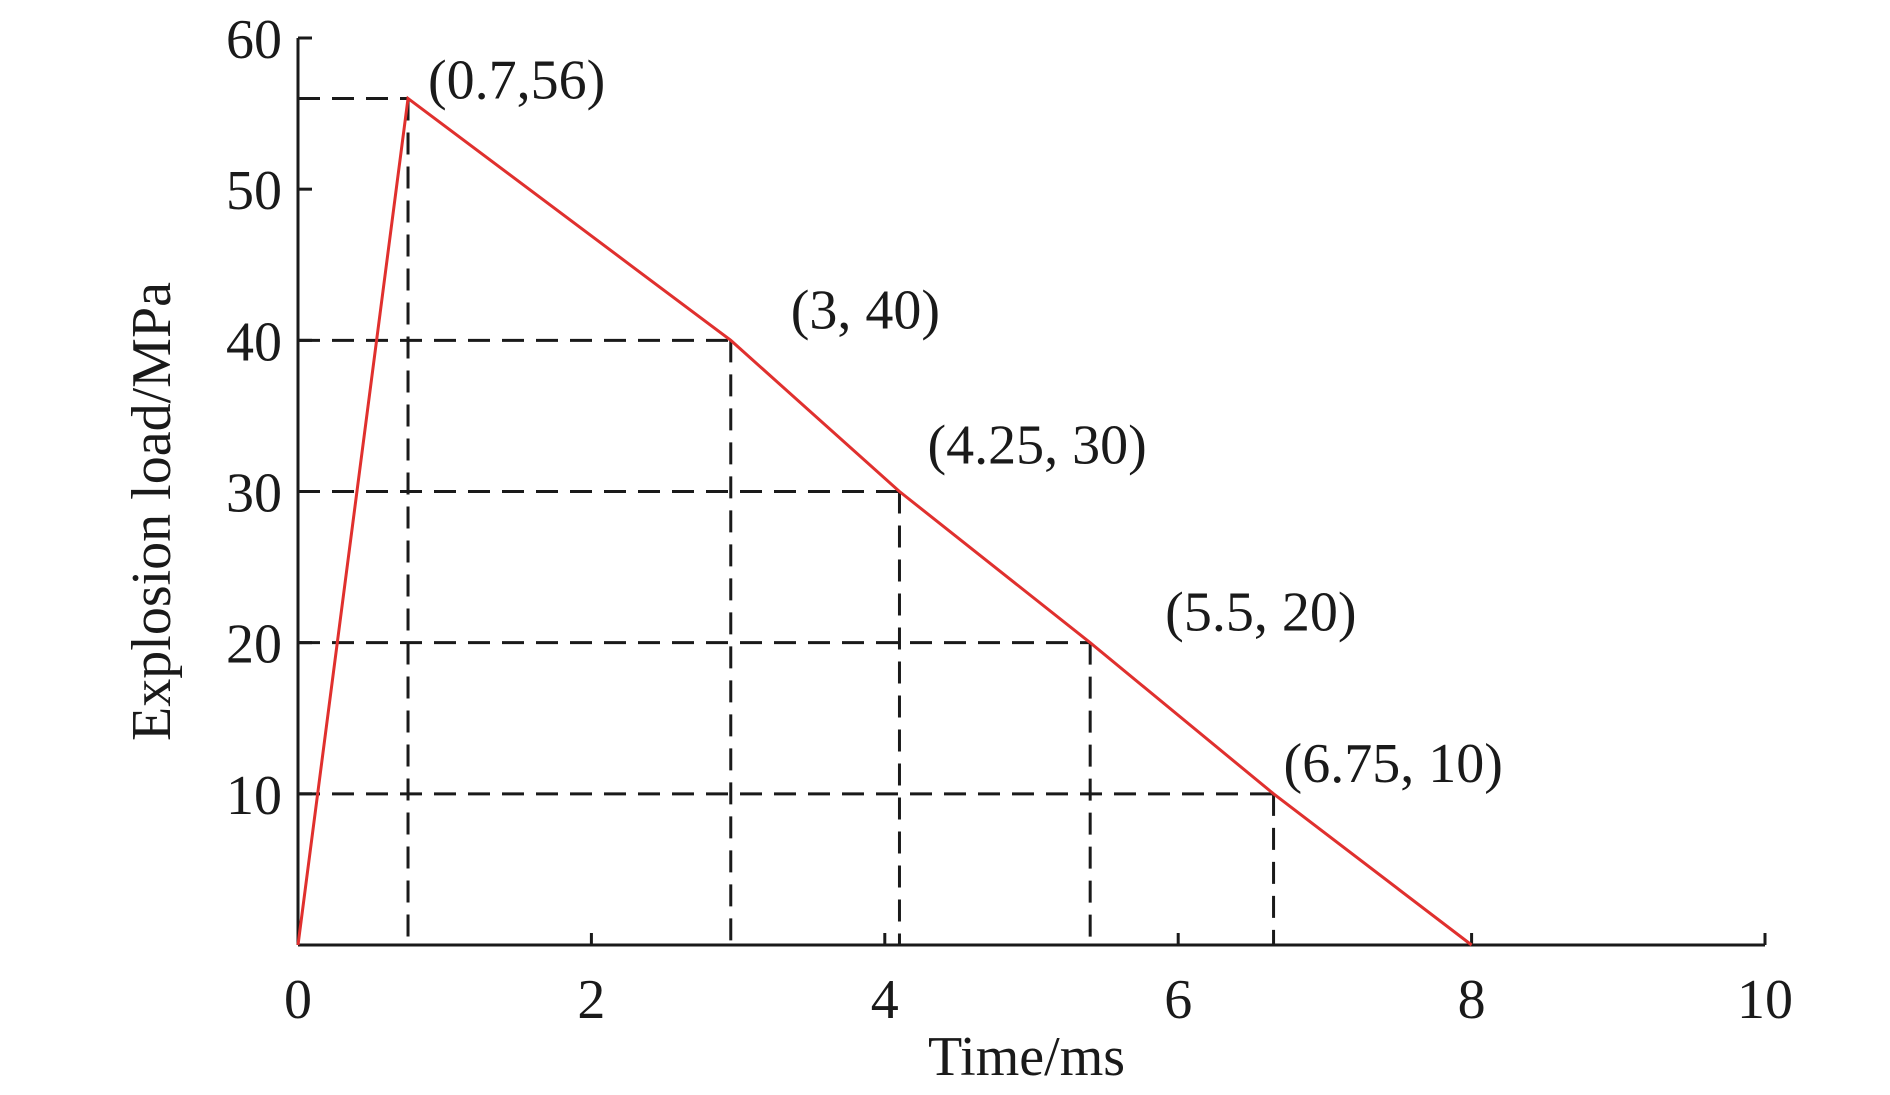 This screenshot has height=1095, width=1890. Describe the element at coordinates (298, 1000) in the screenshot. I see `x-tick-label: 0` at that location.